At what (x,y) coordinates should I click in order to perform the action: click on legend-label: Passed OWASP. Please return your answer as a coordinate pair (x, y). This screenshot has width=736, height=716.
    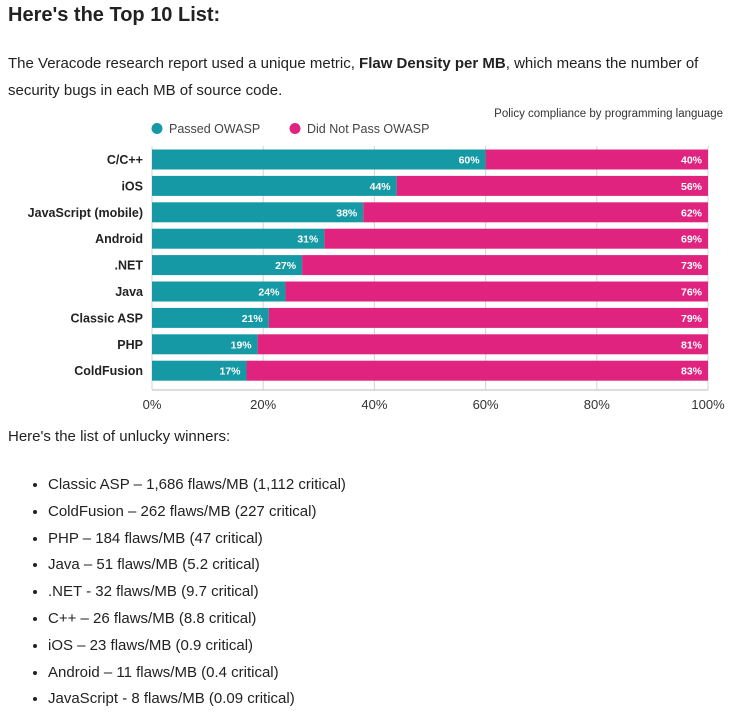
    Looking at the image, I should click on (214, 129).